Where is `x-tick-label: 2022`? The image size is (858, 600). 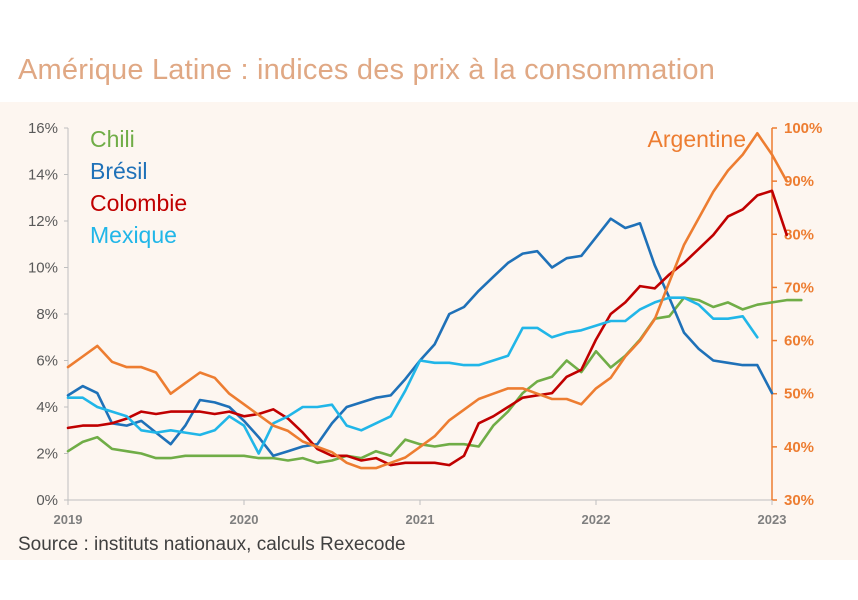 x-tick-label: 2022 is located at coordinates (596, 519).